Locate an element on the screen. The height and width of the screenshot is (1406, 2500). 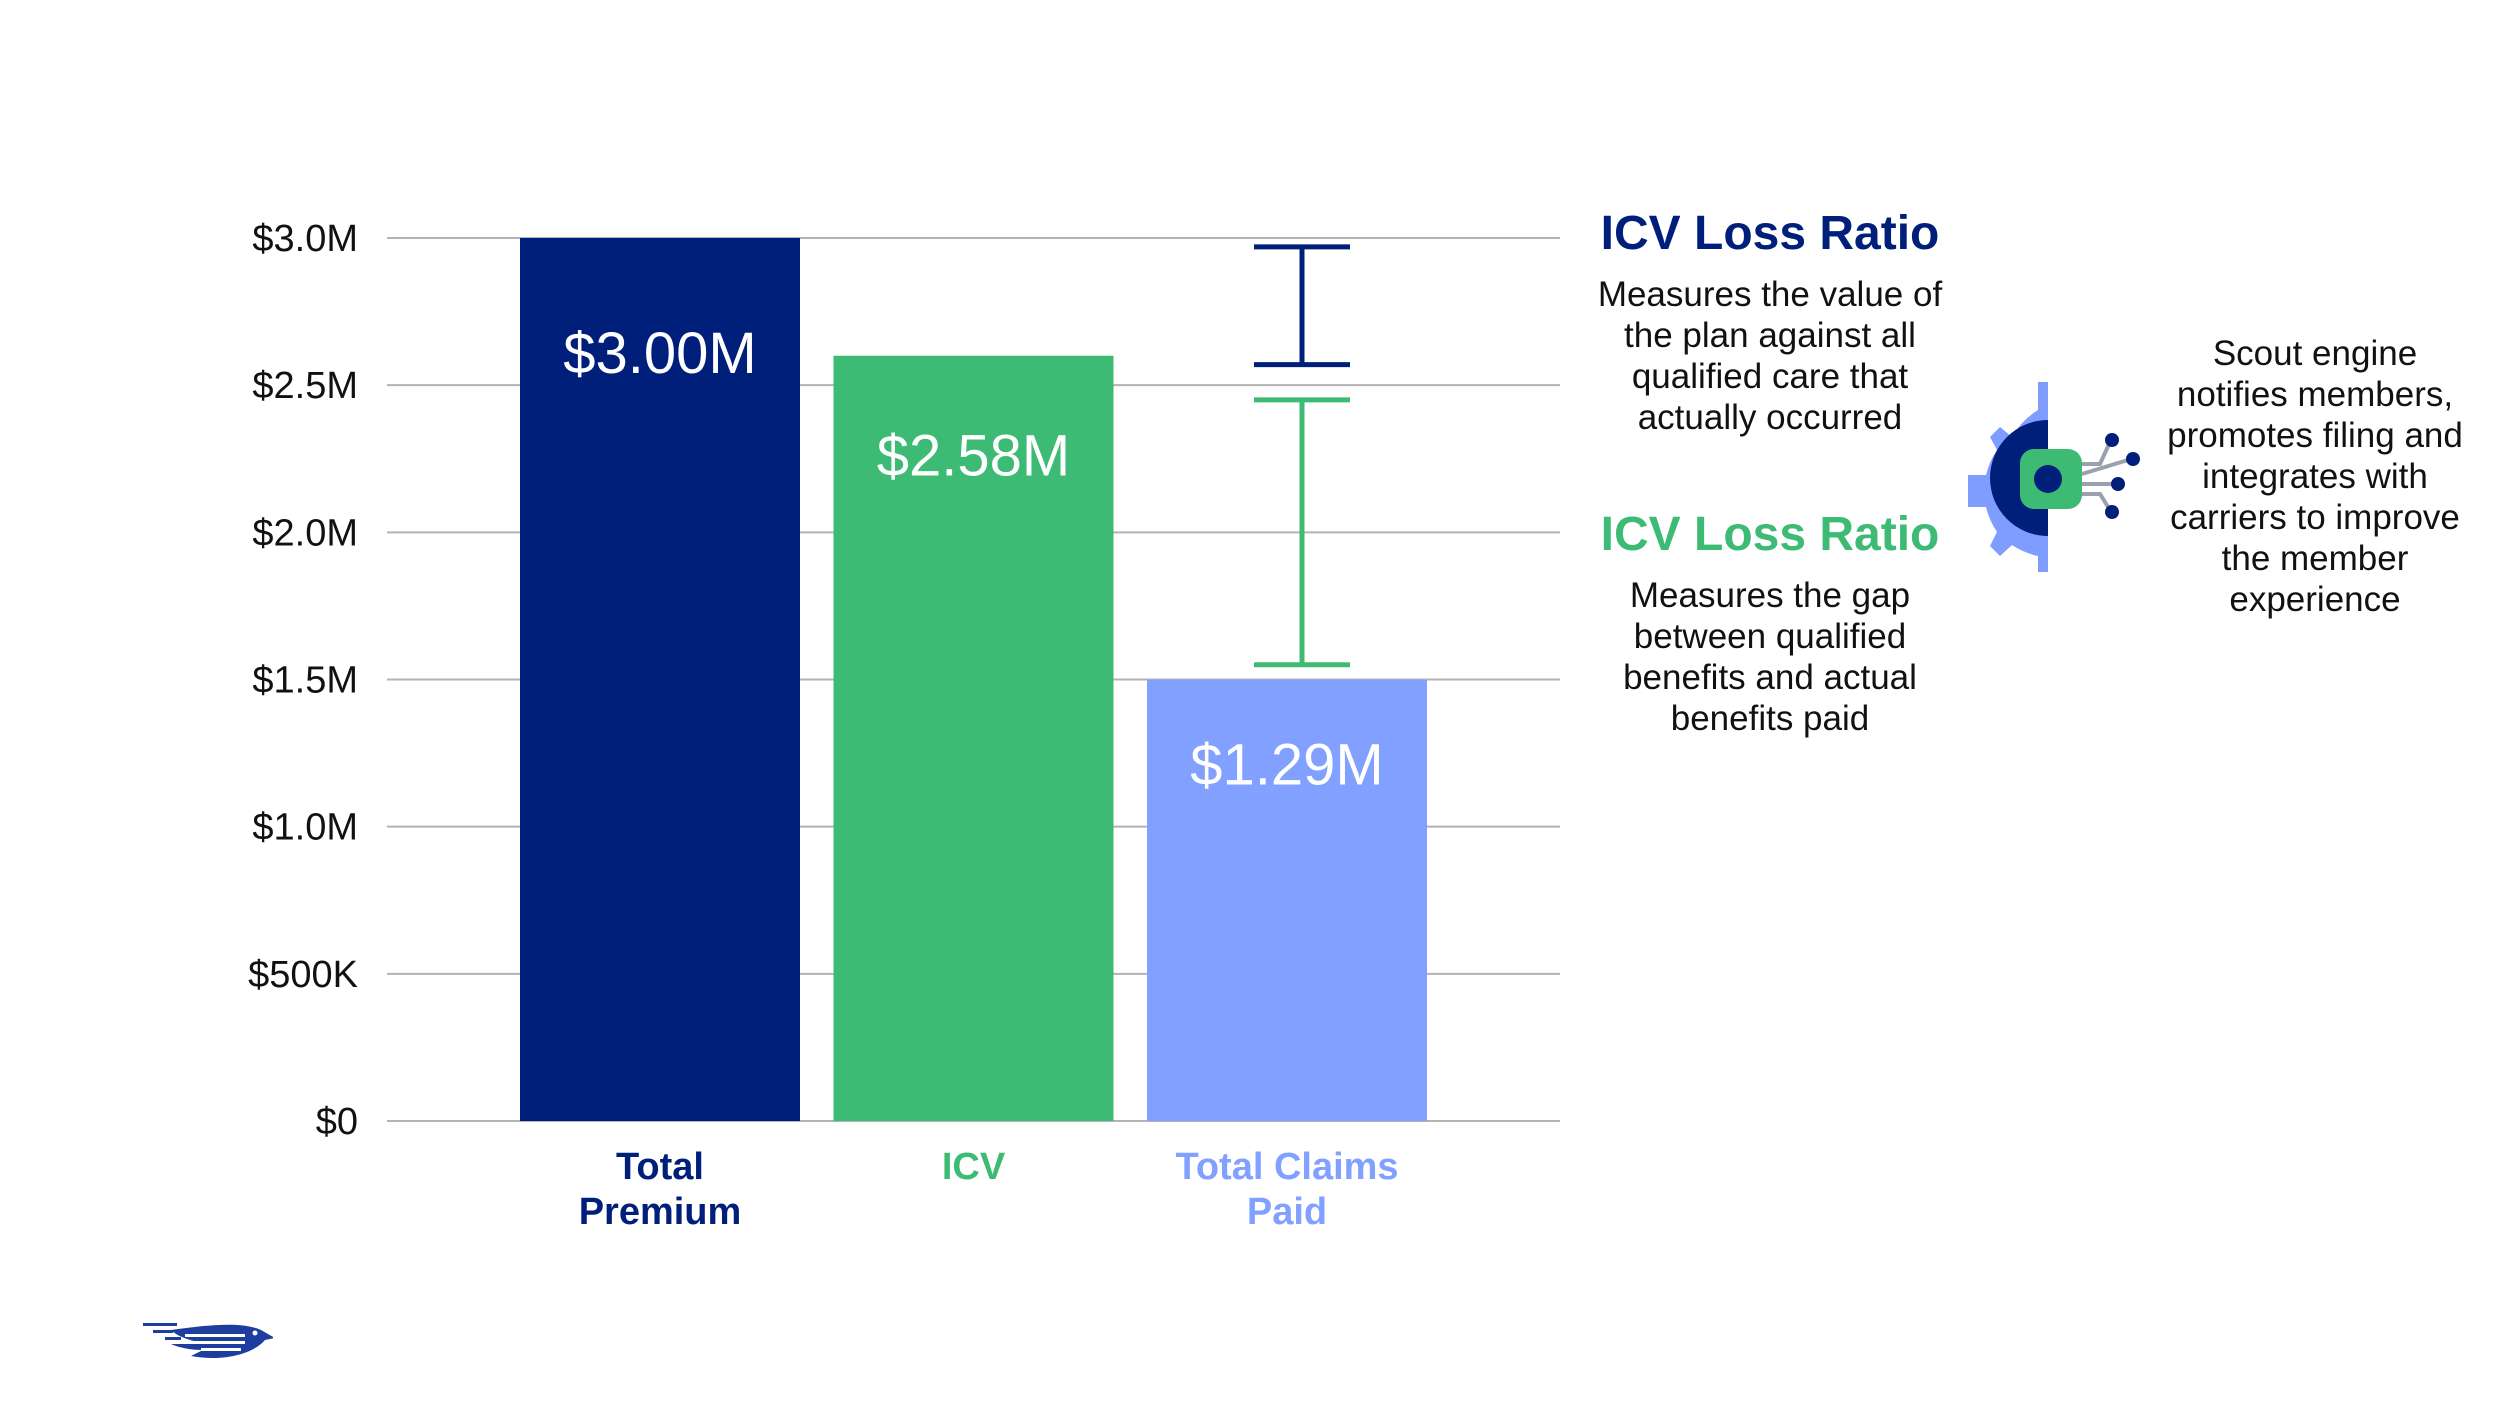
data-label: $3.00M is located at coordinates (659, 353).